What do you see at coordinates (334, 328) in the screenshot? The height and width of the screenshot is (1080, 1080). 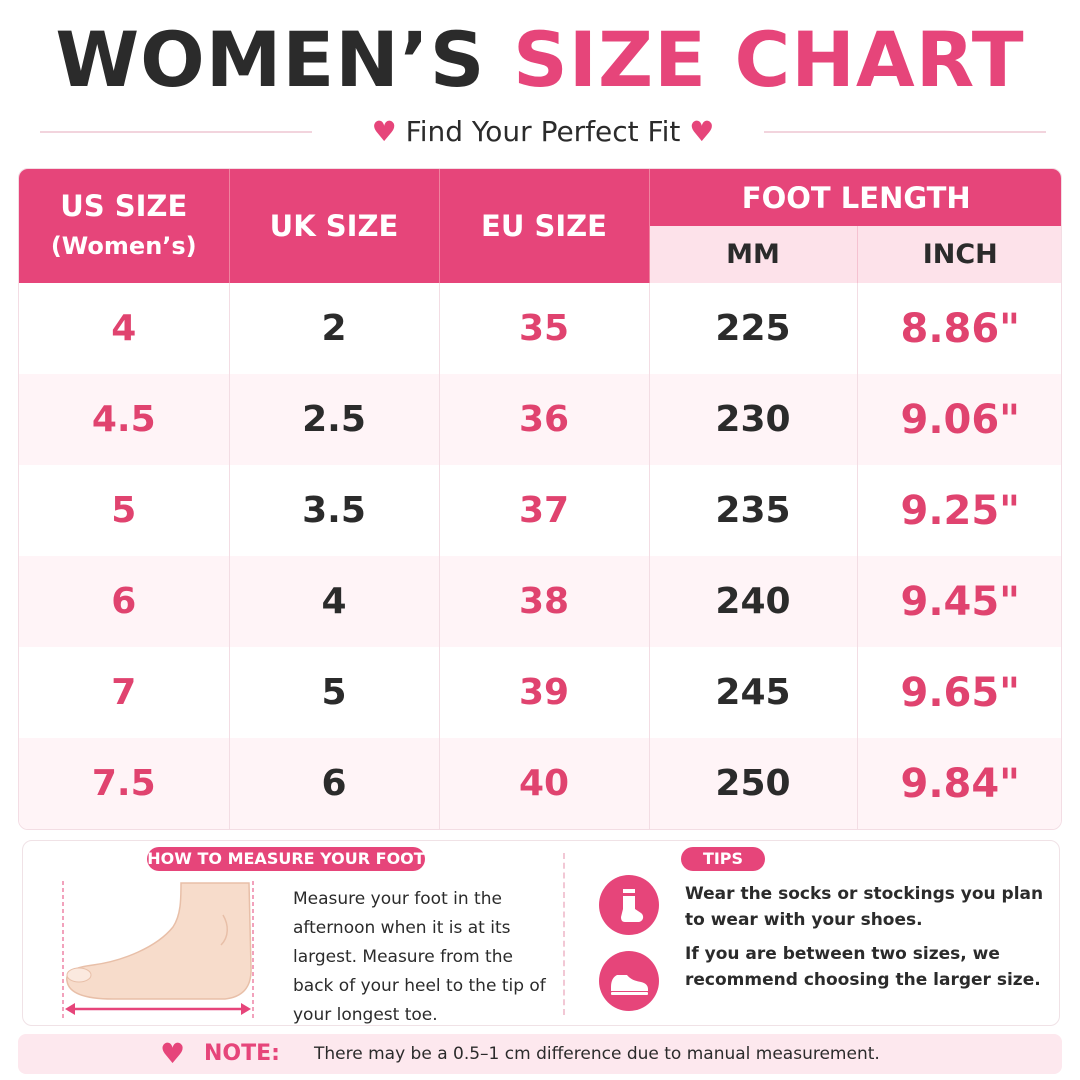 I see `cell-uk: 2` at bounding box center [334, 328].